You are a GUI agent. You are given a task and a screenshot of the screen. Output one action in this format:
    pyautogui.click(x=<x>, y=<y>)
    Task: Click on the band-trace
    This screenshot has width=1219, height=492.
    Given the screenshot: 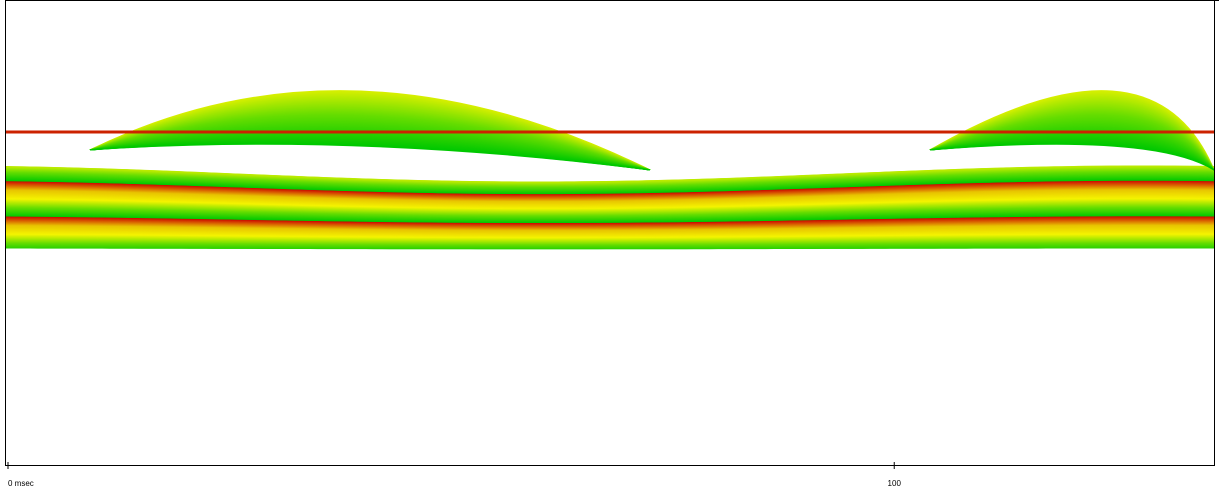 What is the action you would take?
    pyautogui.click(x=610, y=174)
    